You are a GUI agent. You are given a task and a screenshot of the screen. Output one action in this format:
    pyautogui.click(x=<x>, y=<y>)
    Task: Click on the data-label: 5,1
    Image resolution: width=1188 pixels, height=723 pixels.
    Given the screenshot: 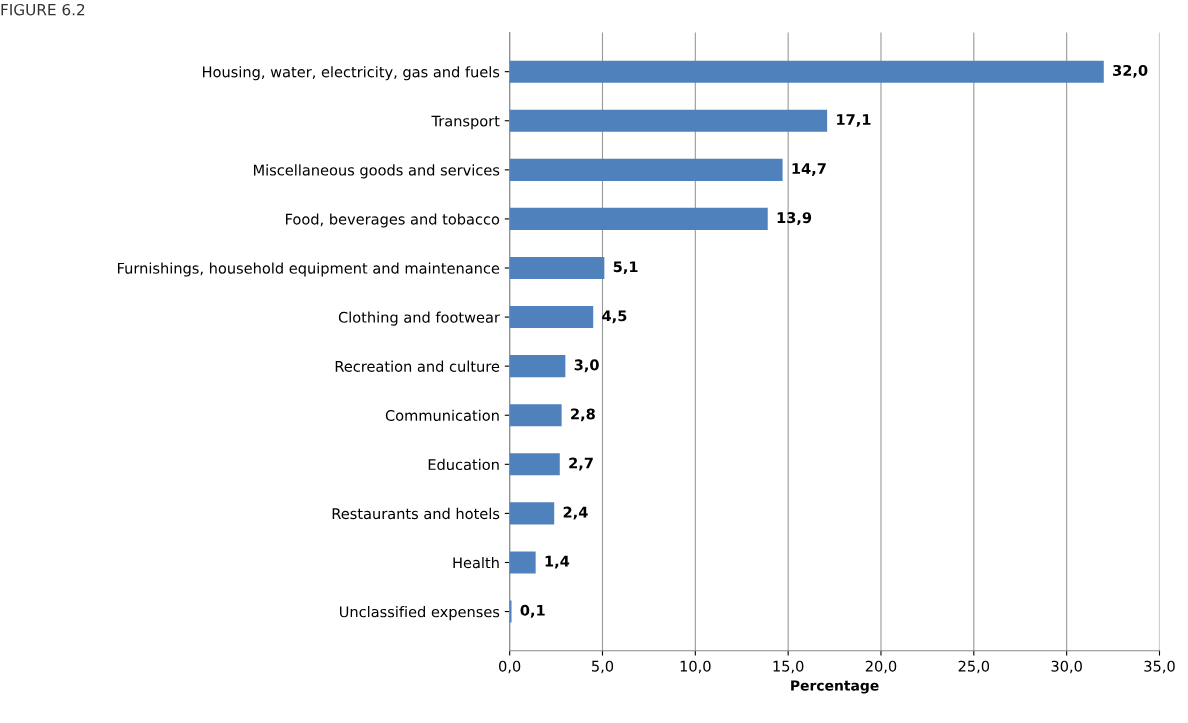 What is the action you would take?
    pyautogui.click(x=625, y=268)
    